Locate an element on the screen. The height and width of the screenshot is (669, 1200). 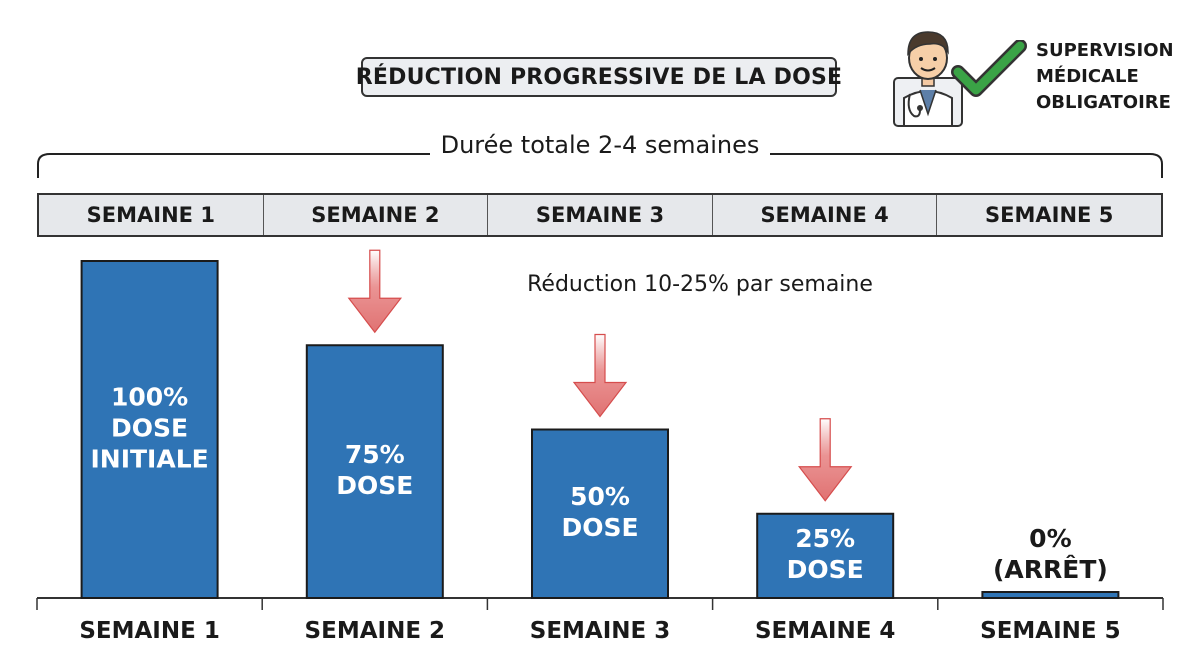
duration-label: Durée totale 2-4 semaines is located at coordinates (600, 145).